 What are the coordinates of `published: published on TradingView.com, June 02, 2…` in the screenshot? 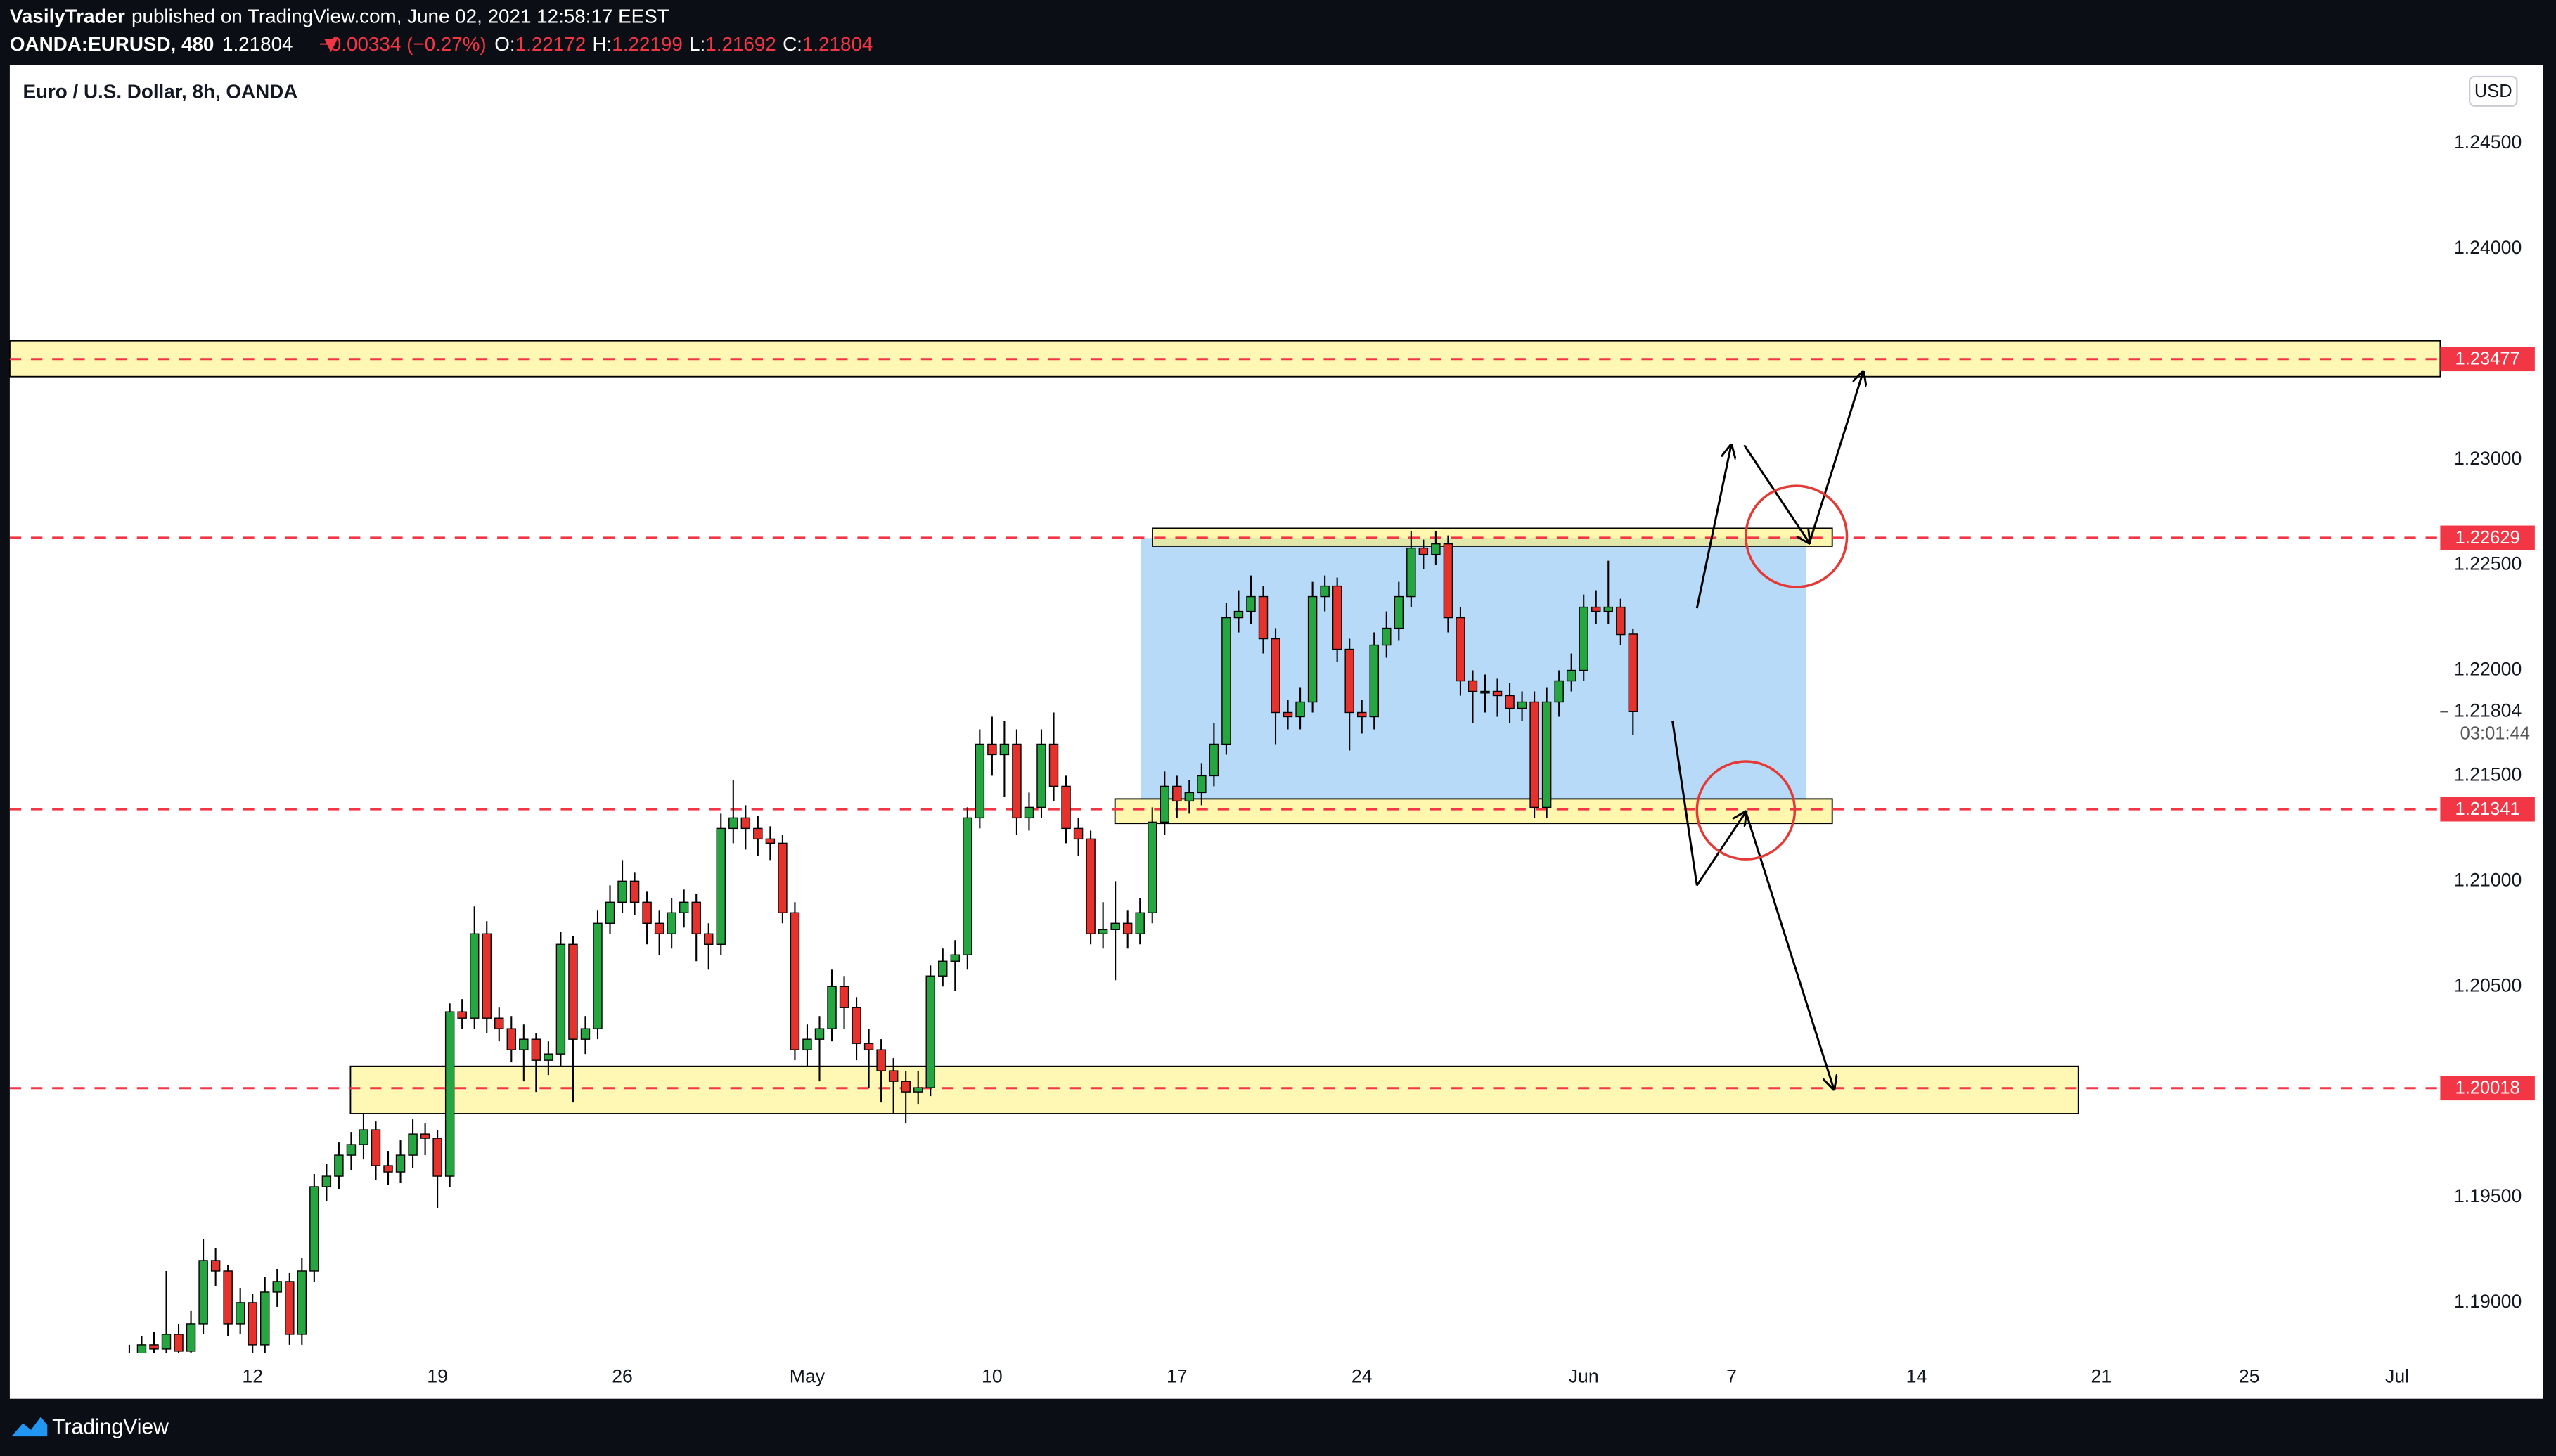 It's located at (400, 16).